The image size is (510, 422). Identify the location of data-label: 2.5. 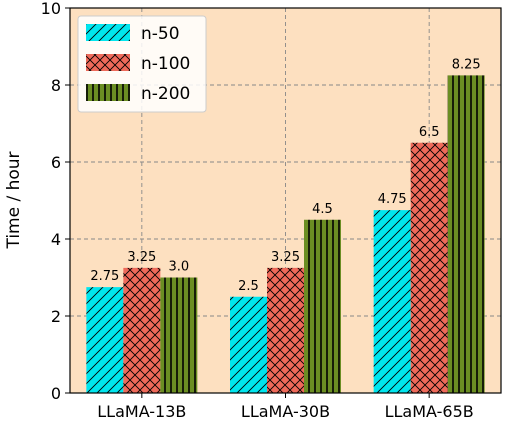
(248, 286).